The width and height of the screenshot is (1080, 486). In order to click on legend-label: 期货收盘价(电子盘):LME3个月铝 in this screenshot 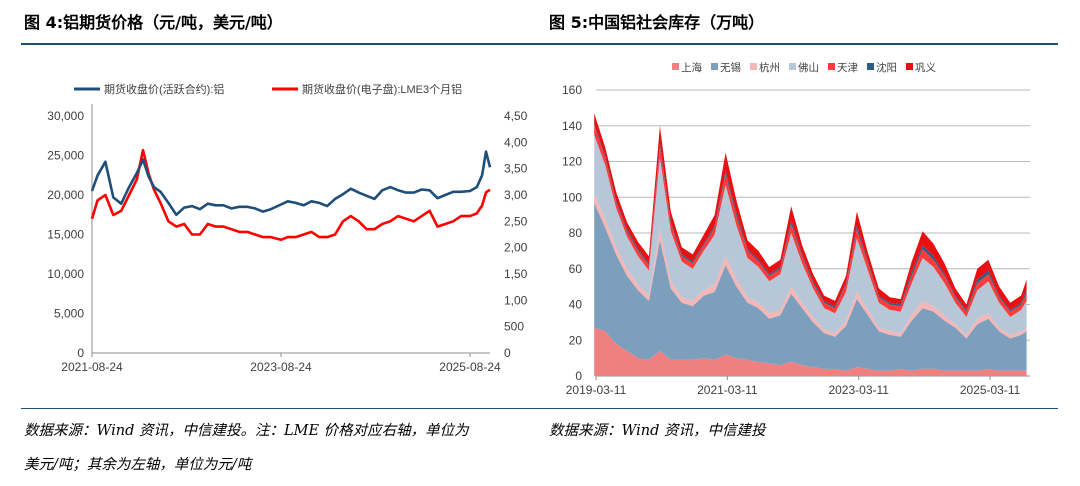, I will do `click(382, 89)`.